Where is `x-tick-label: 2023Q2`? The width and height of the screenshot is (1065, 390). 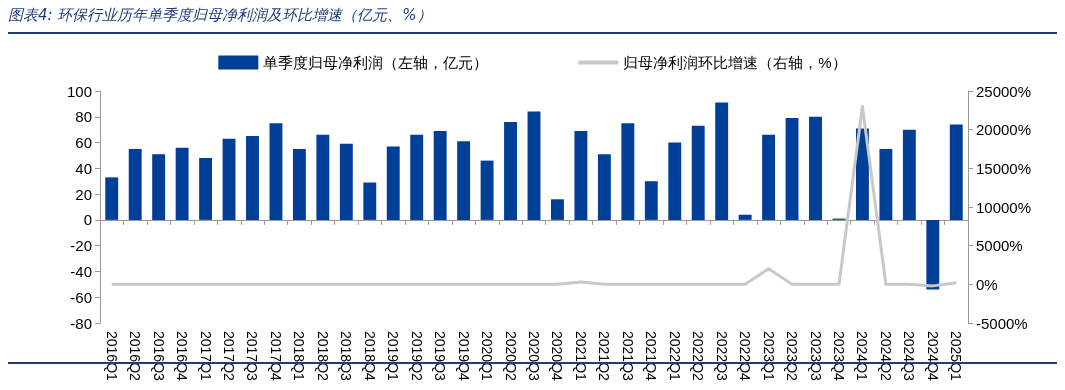
x-tick-label: 2023Q2 is located at coordinates (792, 356).